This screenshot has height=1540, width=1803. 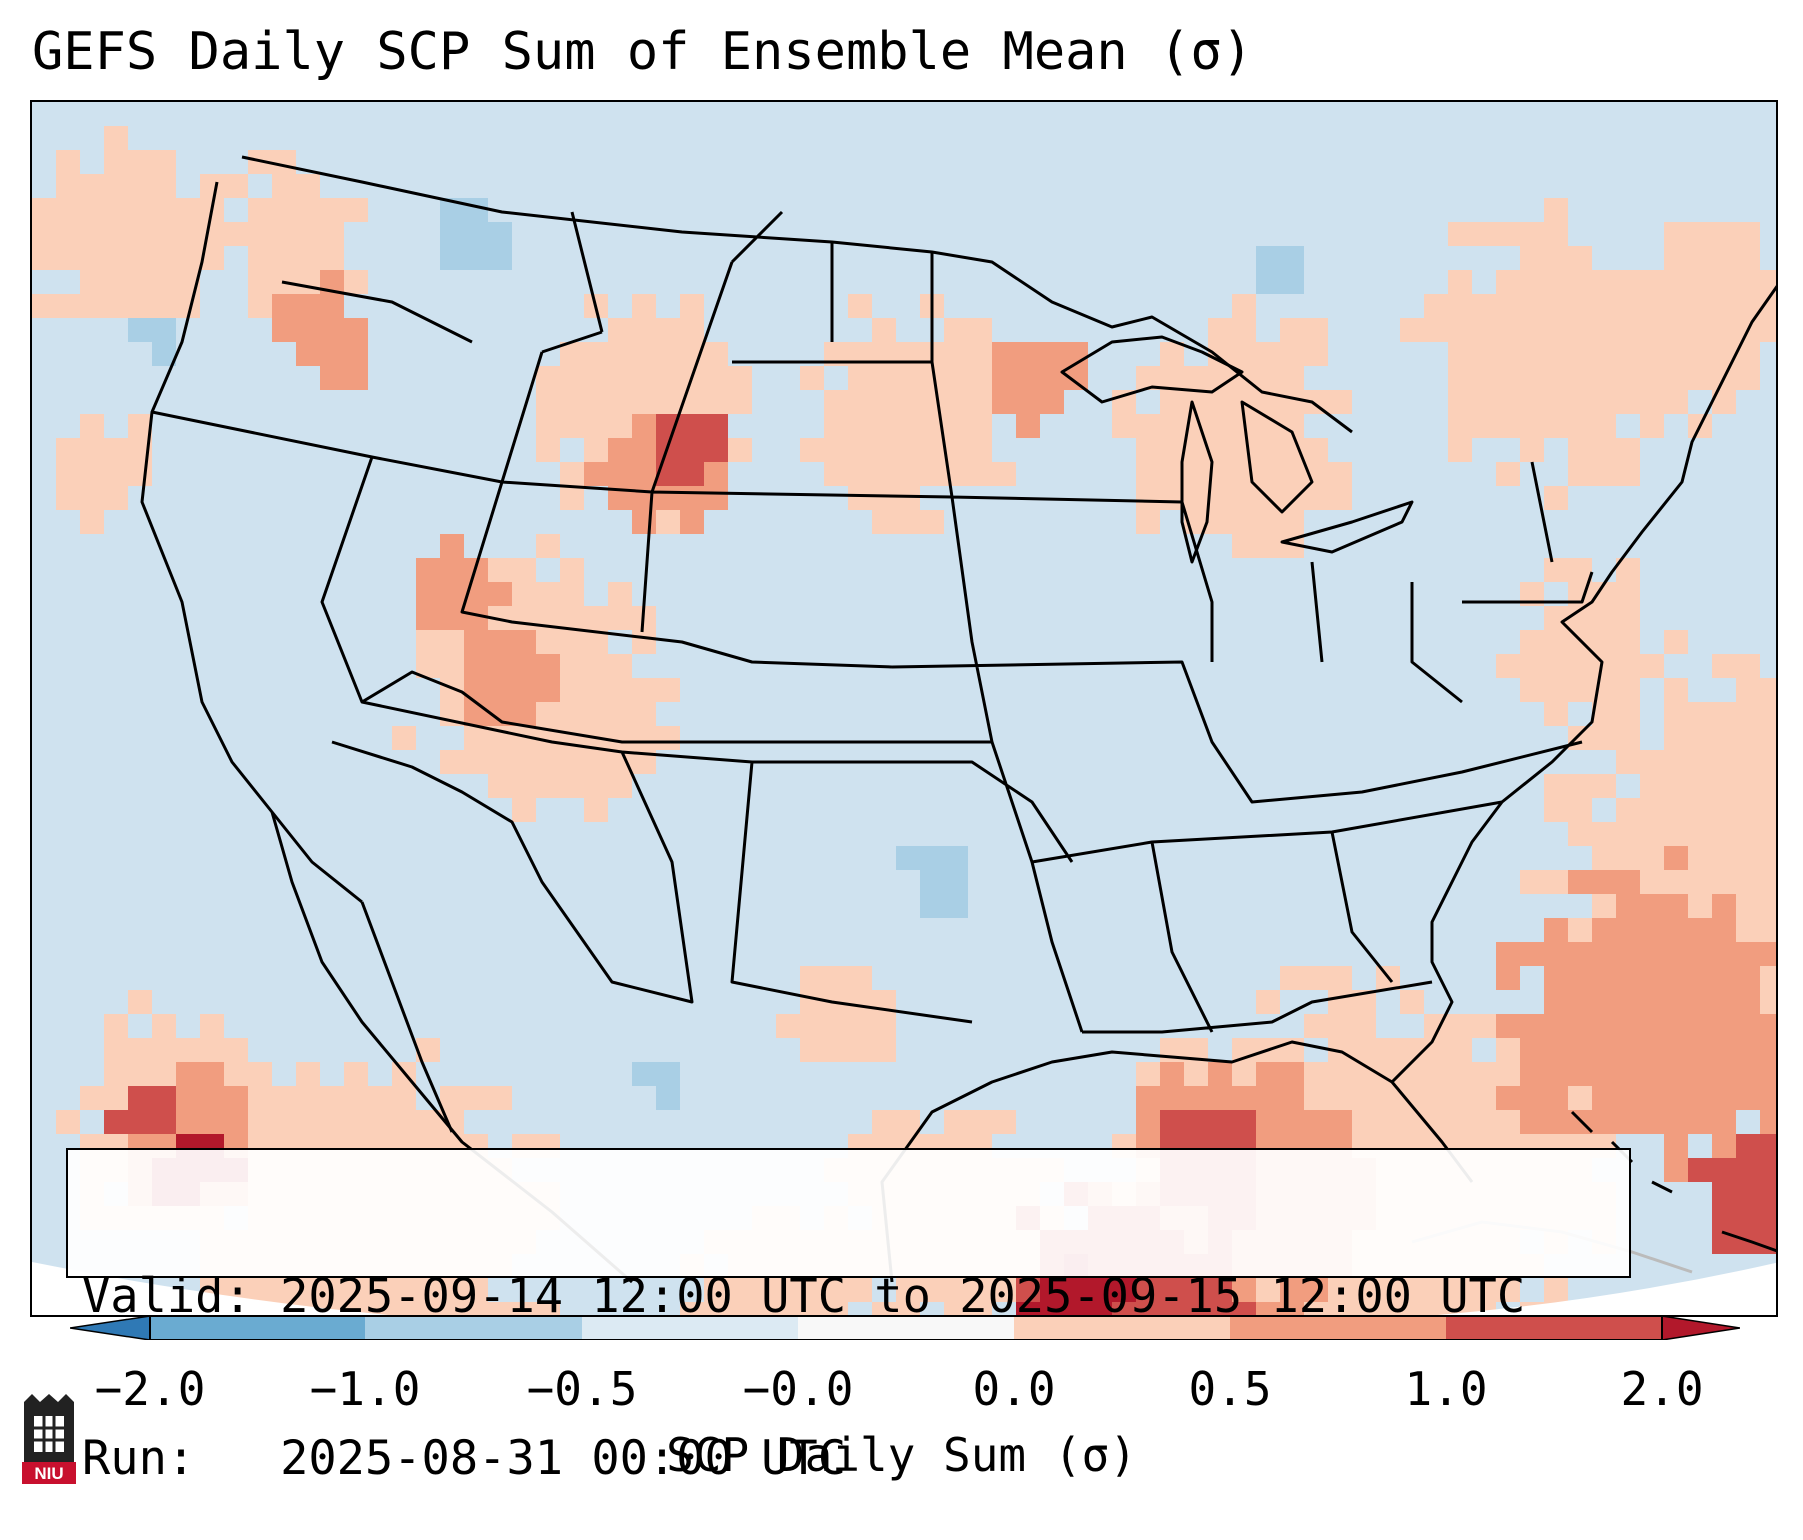 I want to click on svg-text: NIU, so click(x=48, y=1473).